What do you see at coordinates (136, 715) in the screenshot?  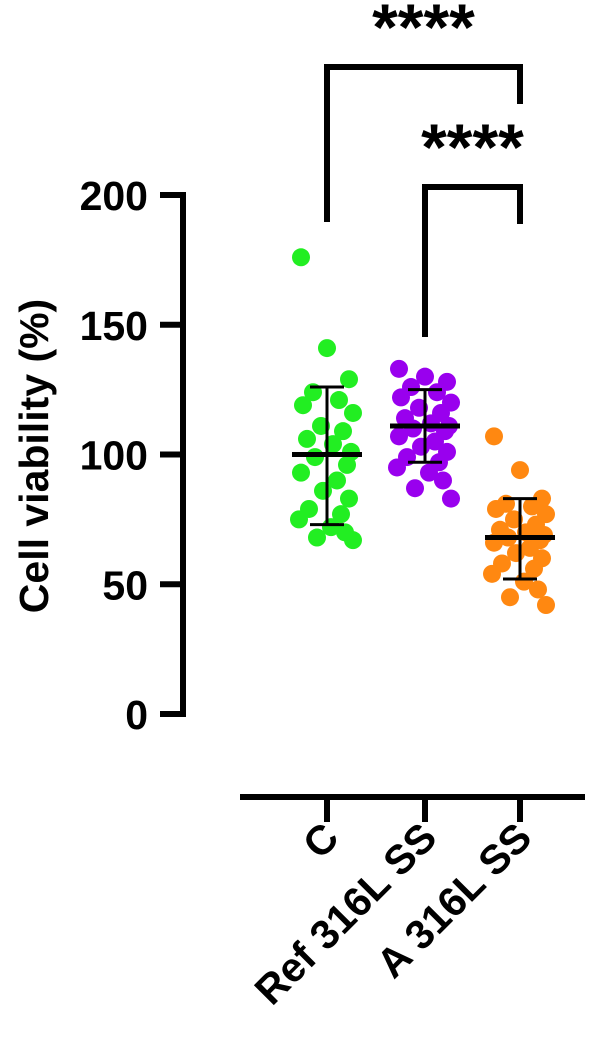 I see `y-tick-label: 0` at bounding box center [136, 715].